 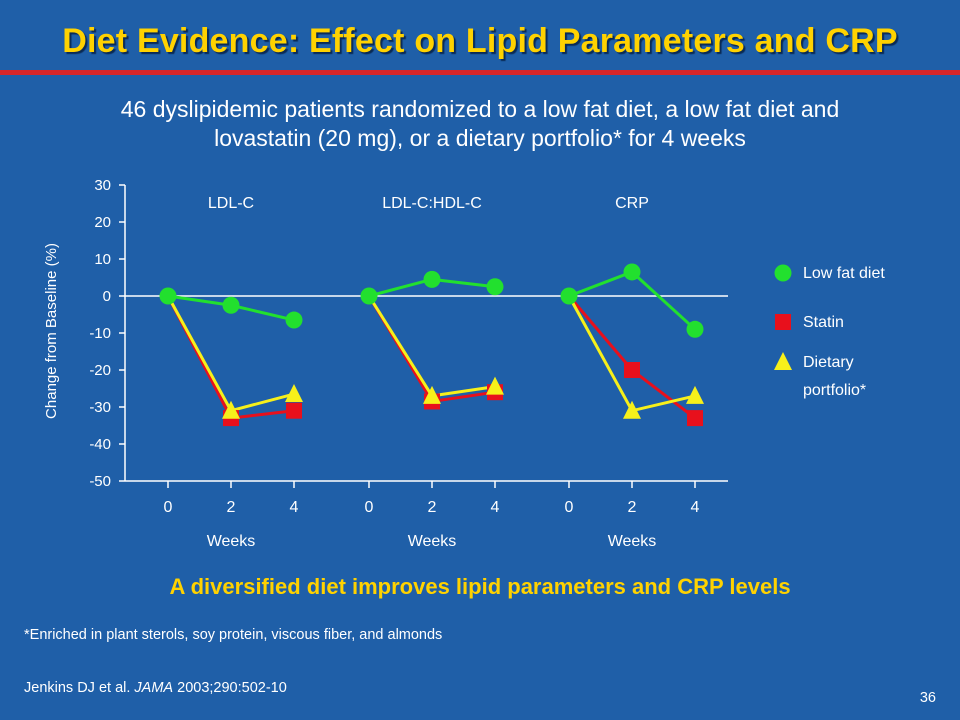 I want to click on y-tick-label: 20, so click(x=102, y=222).